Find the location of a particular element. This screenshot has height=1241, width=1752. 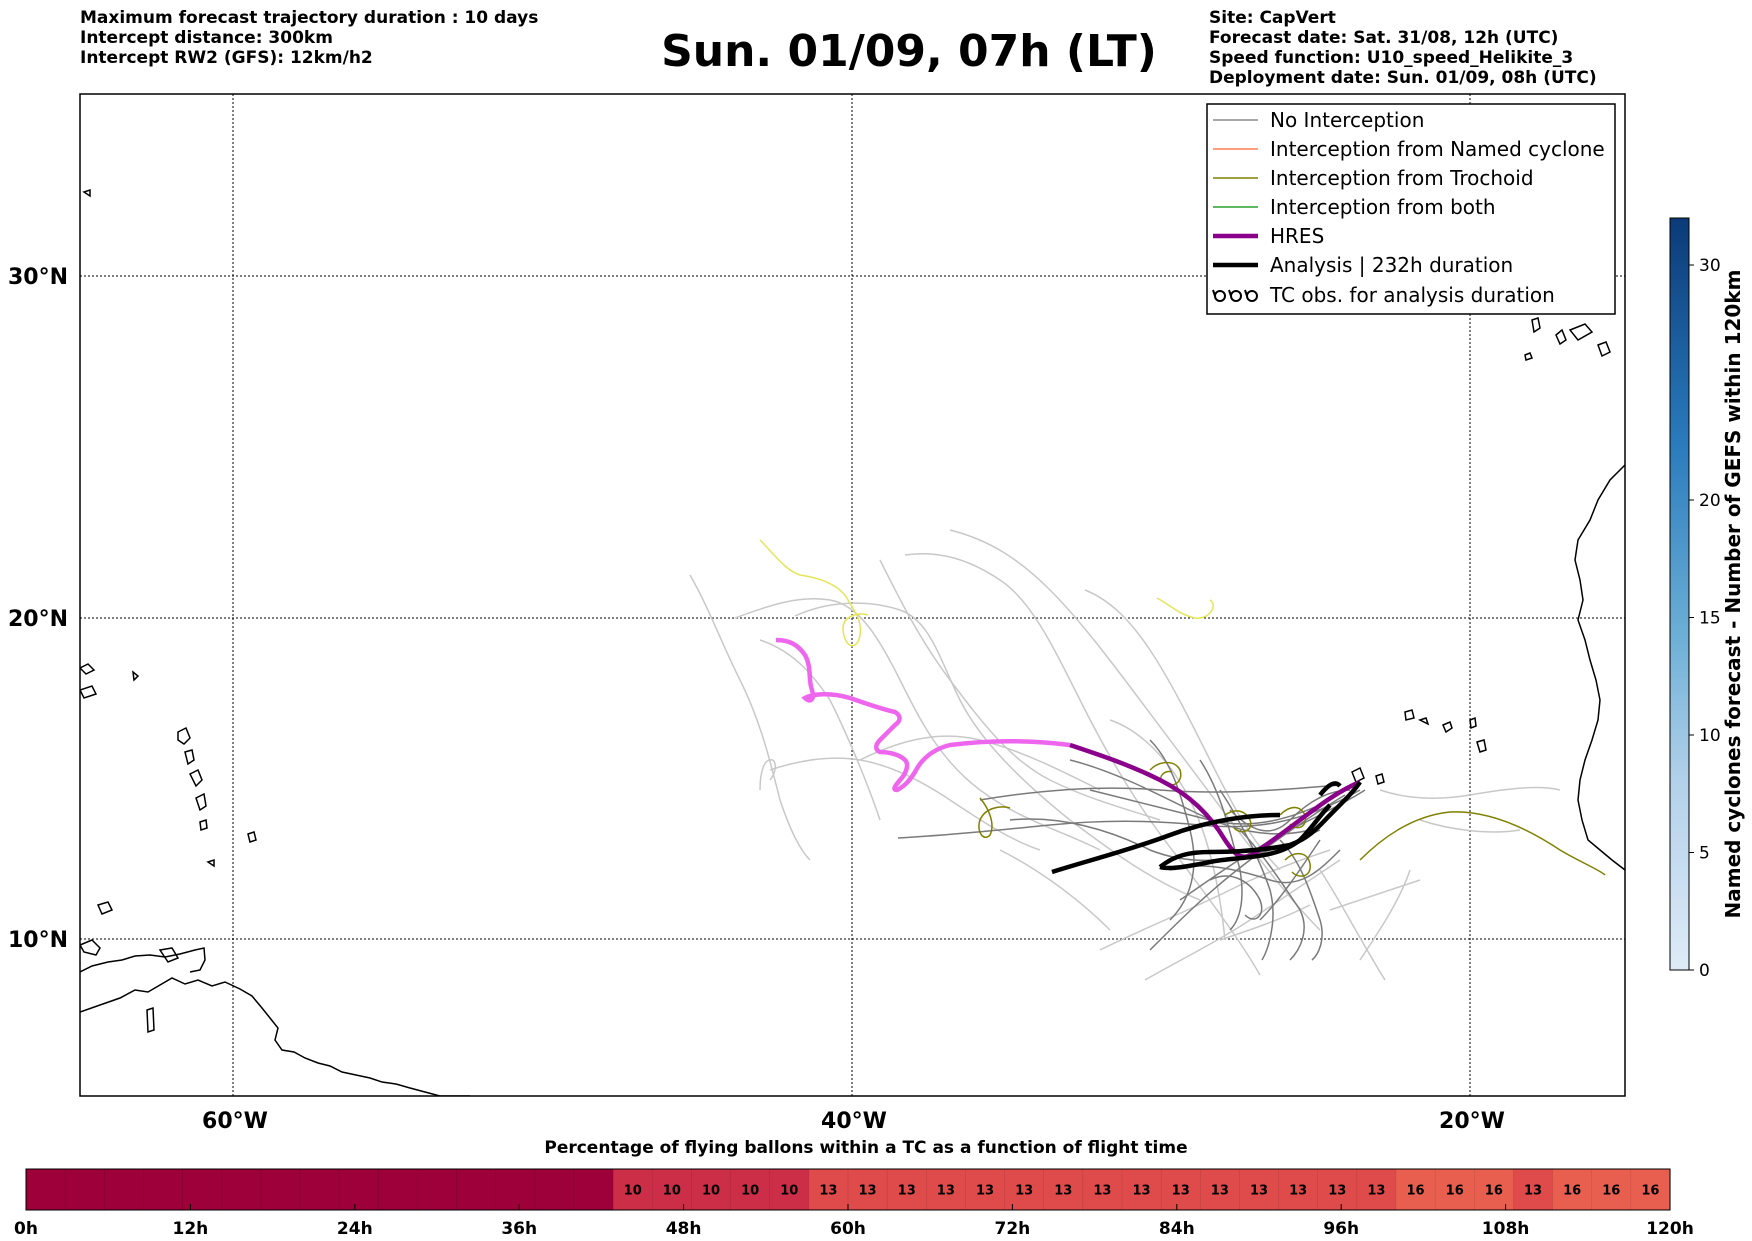

timeline-tick-label: 120h is located at coordinates (1670, 1229).